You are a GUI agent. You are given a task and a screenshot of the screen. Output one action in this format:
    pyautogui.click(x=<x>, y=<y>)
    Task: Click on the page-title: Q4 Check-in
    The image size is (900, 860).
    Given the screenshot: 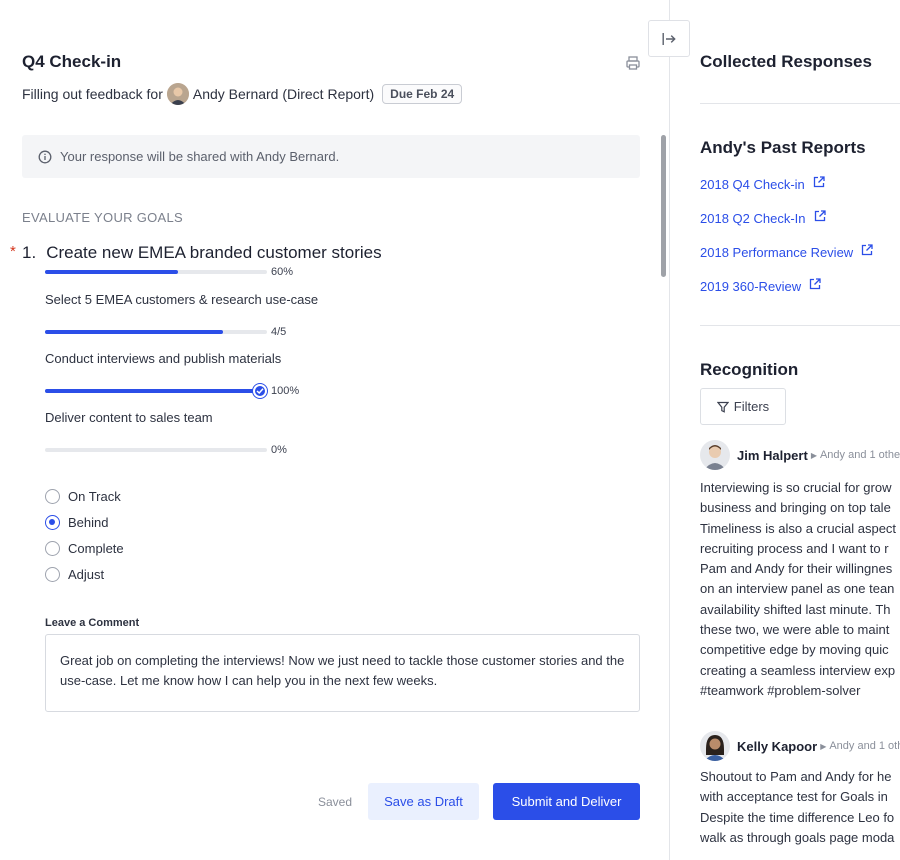 What is the action you would take?
    pyautogui.click(x=72, y=61)
    